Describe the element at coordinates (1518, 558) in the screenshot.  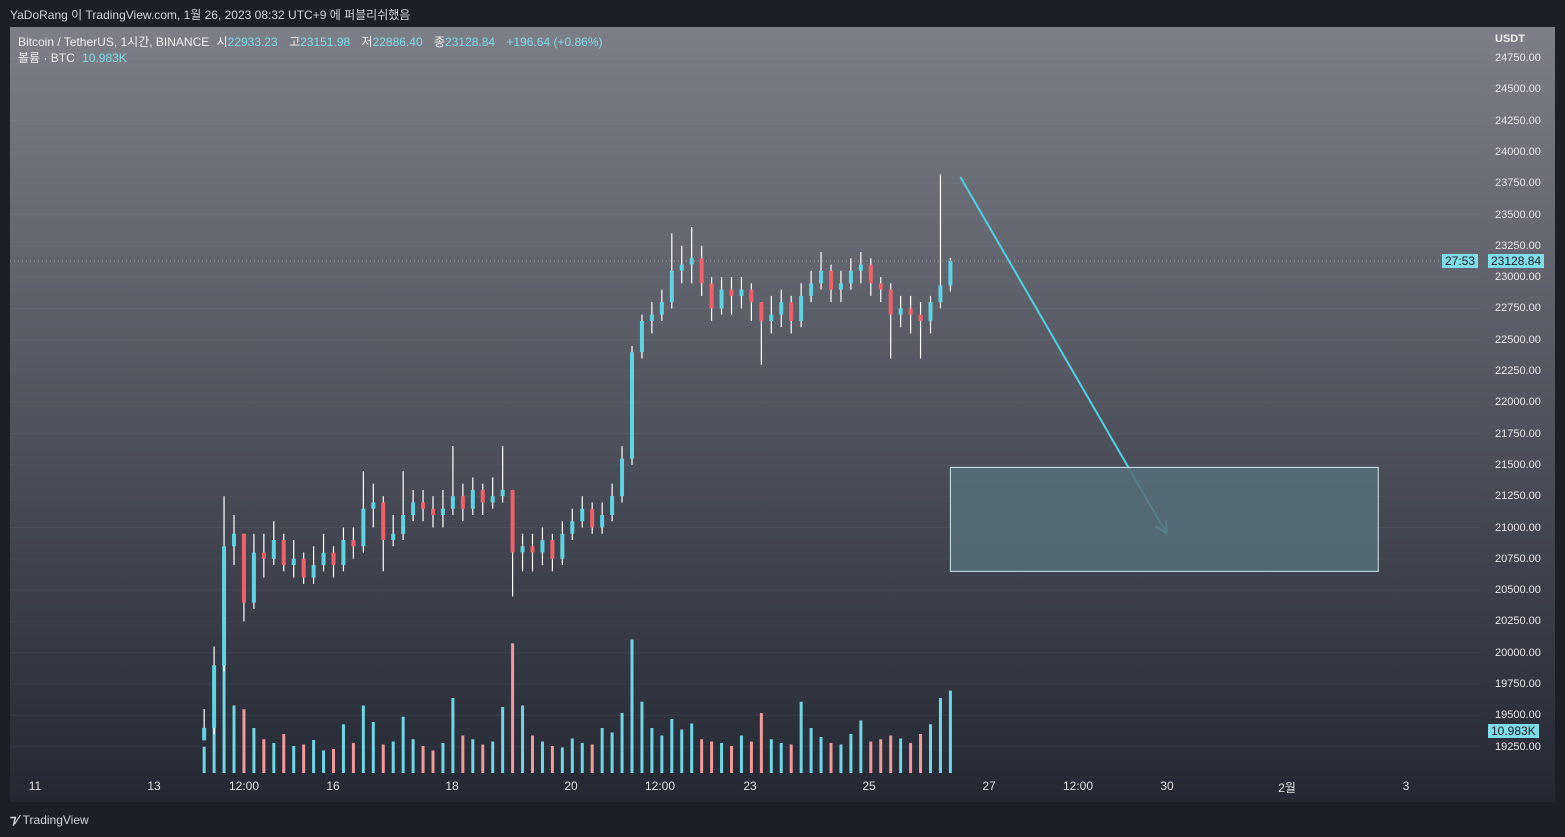
I see `price-tick: 20750.00` at that location.